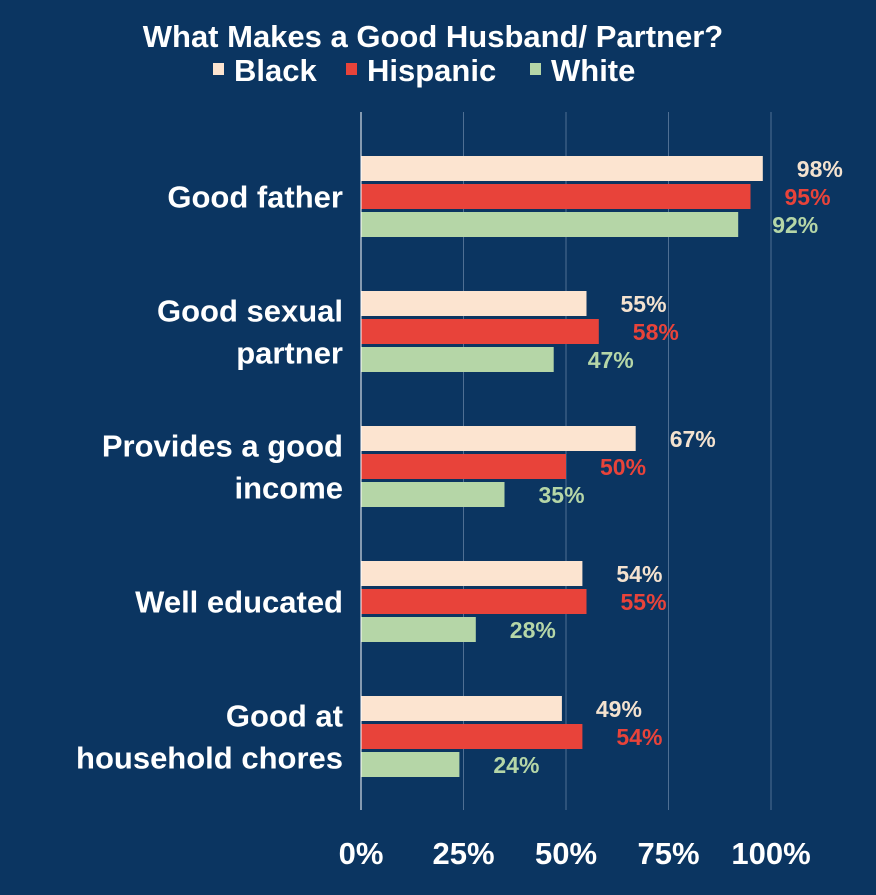 The image size is (876, 895). What do you see at coordinates (463, 853) in the screenshot?
I see `x-tick-label-25: 25%` at bounding box center [463, 853].